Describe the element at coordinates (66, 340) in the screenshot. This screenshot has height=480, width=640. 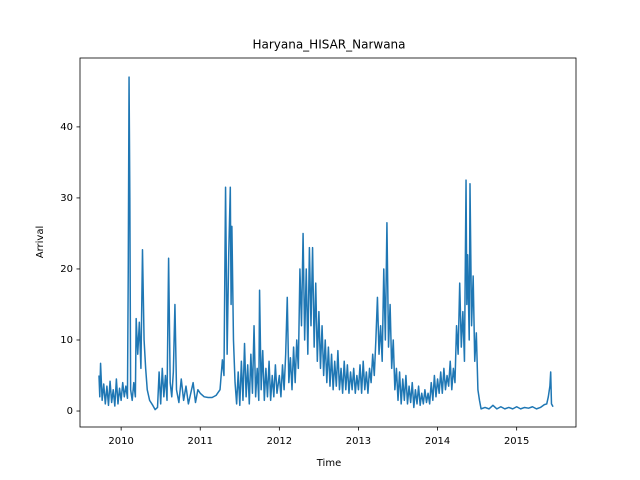
I see `y-tick-label: 10` at that location.